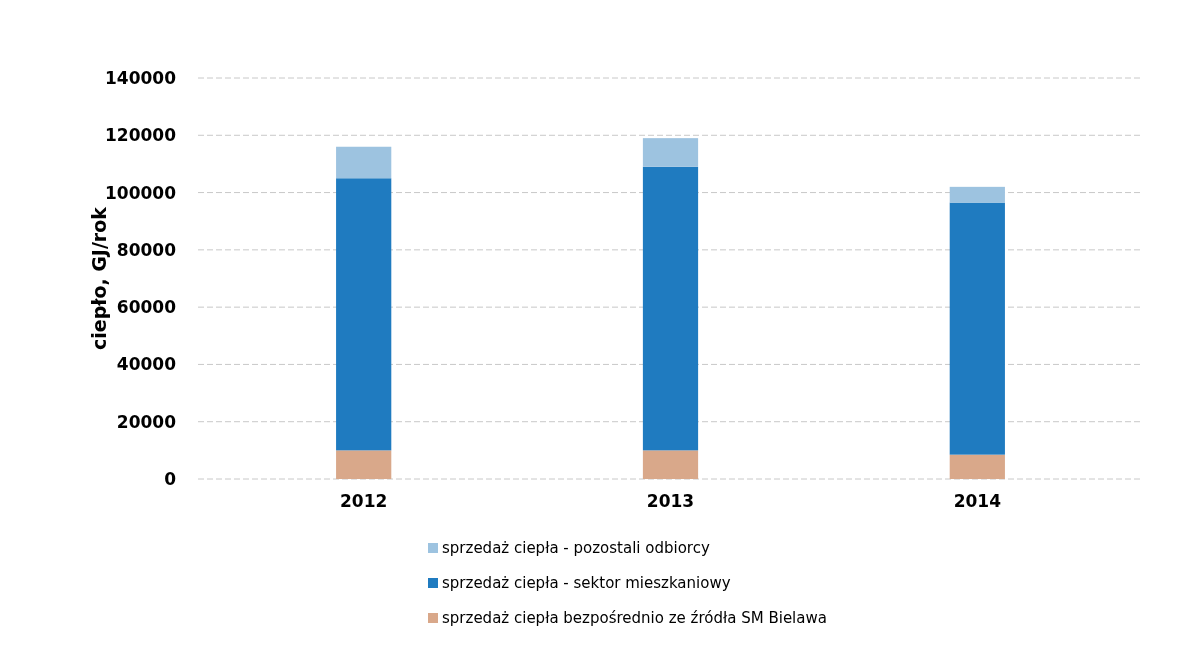 The image size is (1185, 666). I want to click on y-tick-label: 140000, so click(141, 77).